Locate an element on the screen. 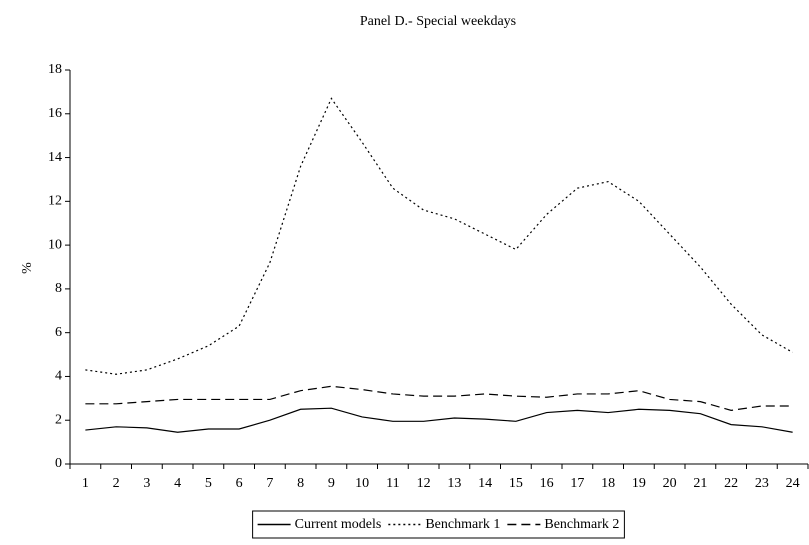  x-tick-label: 7 is located at coordinates (269, 483).